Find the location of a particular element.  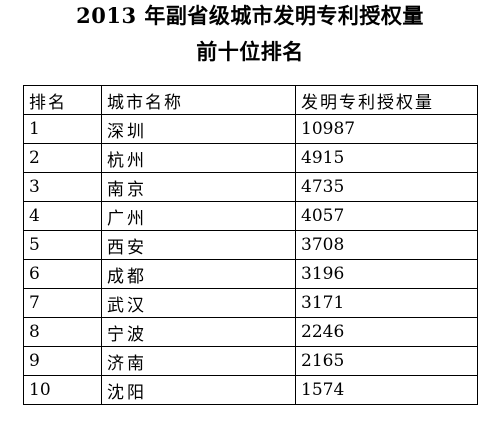

table-row: 4 广州 4057 is located at coordinates (250, 216).